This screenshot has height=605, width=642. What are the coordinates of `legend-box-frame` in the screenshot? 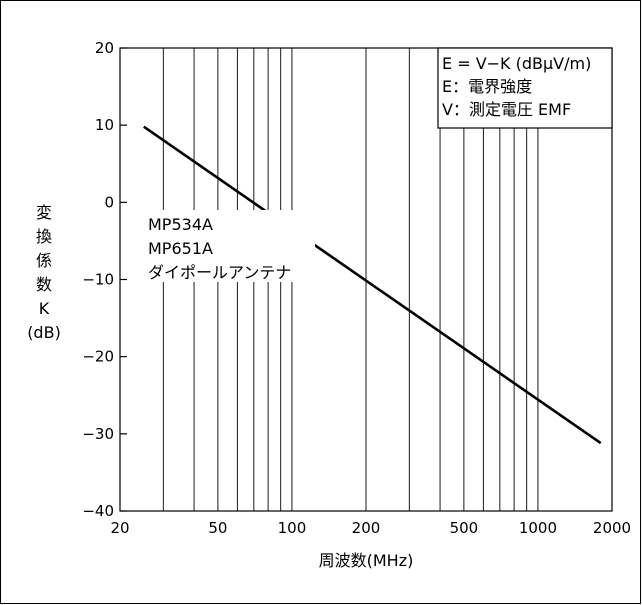 It's located at (525, 88).